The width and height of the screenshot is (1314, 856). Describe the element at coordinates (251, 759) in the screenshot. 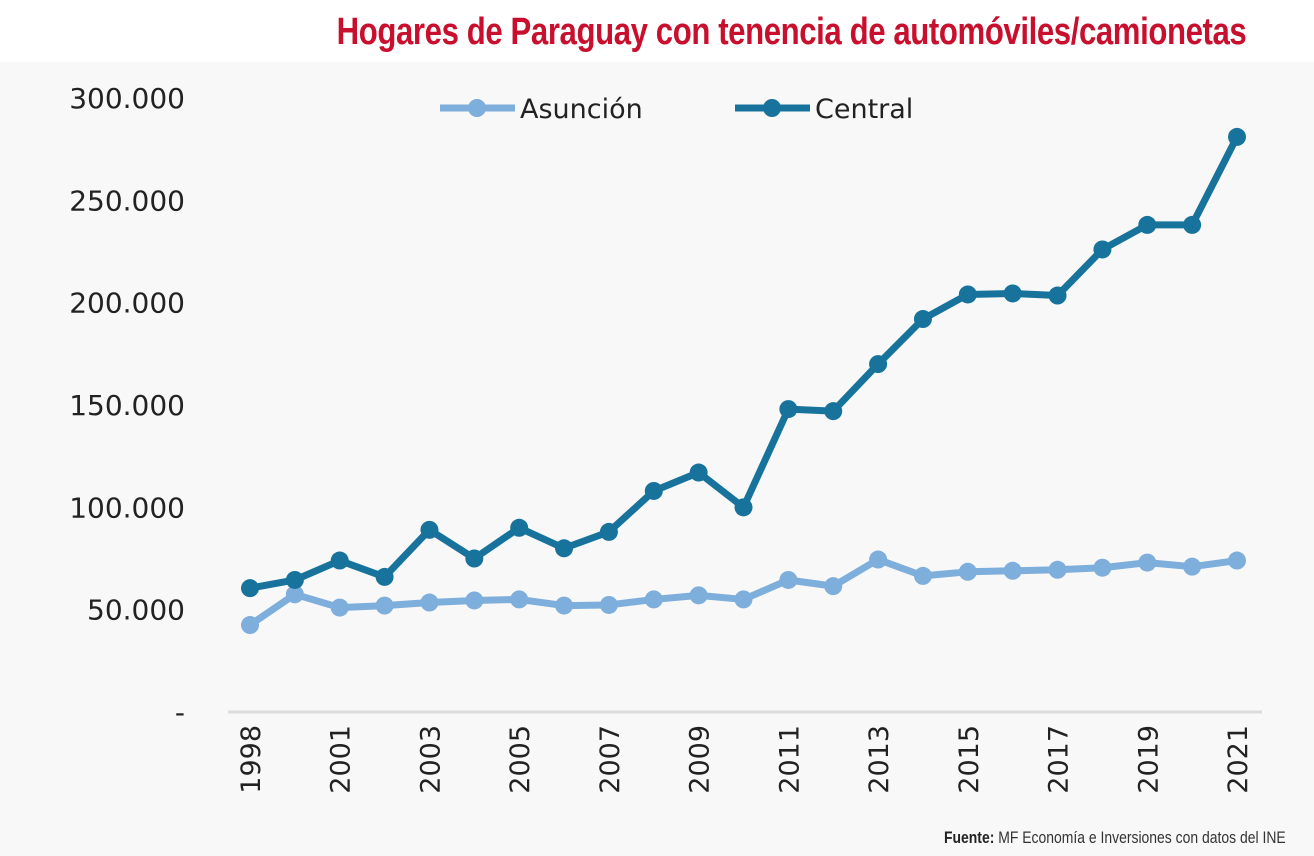

I see `x-tick-label: 1998` at that location.